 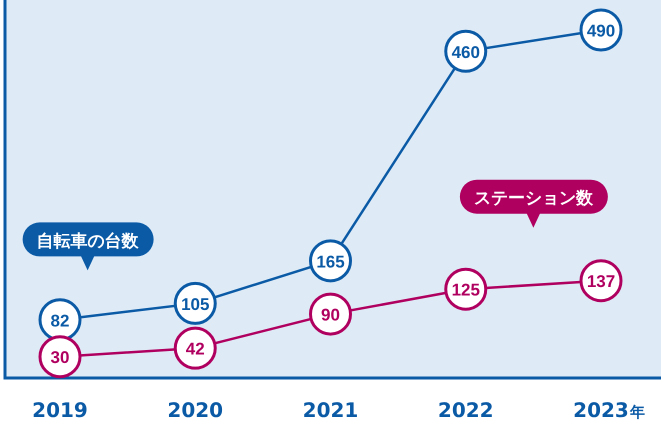 I want to click on data-label: 42, so click(x=195, y=349).